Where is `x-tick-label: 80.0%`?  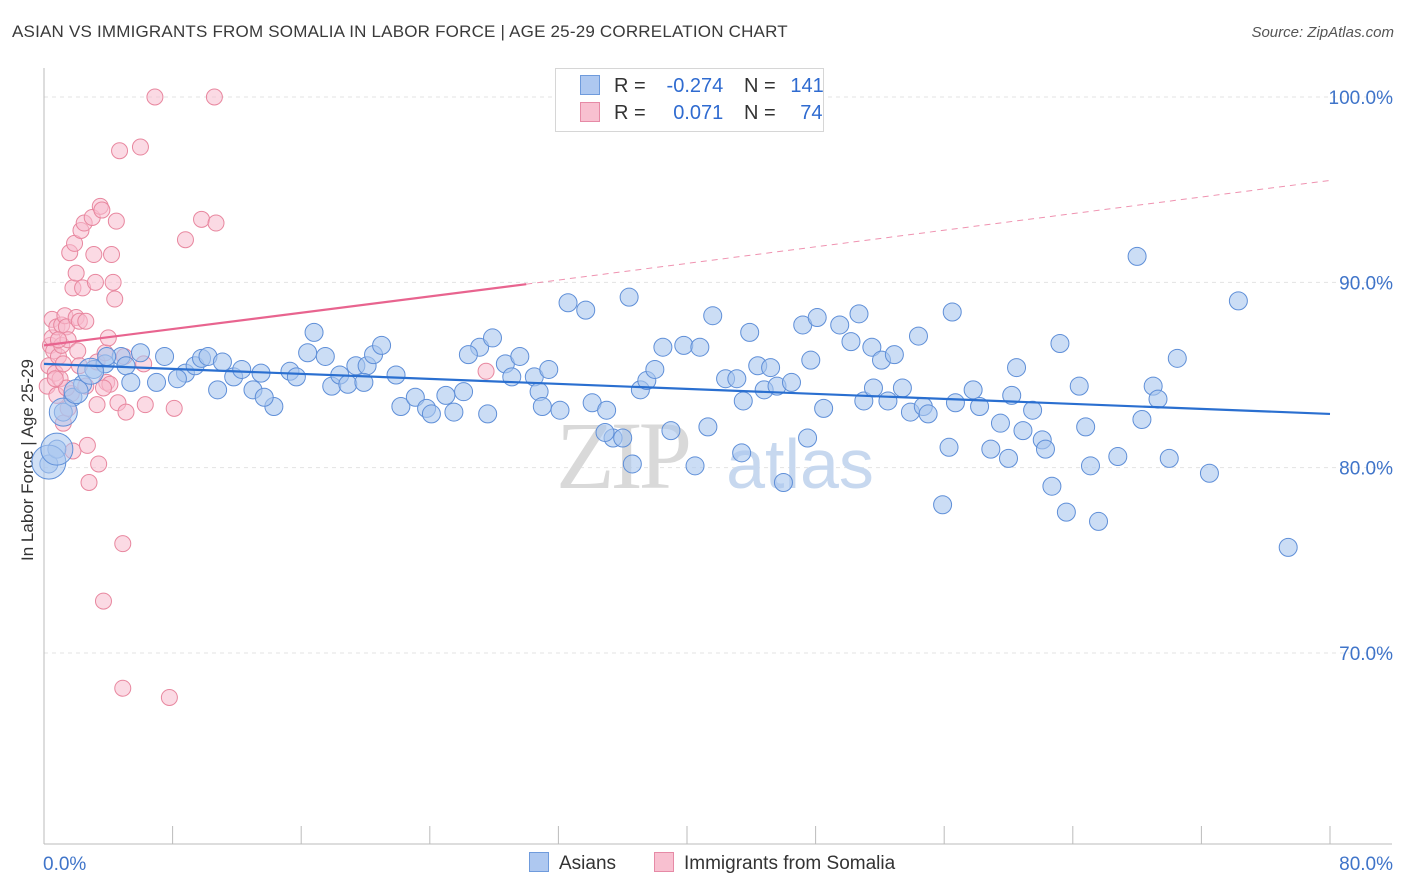
x-tick-label: 80.0% is located at coordinates (1366, 864).